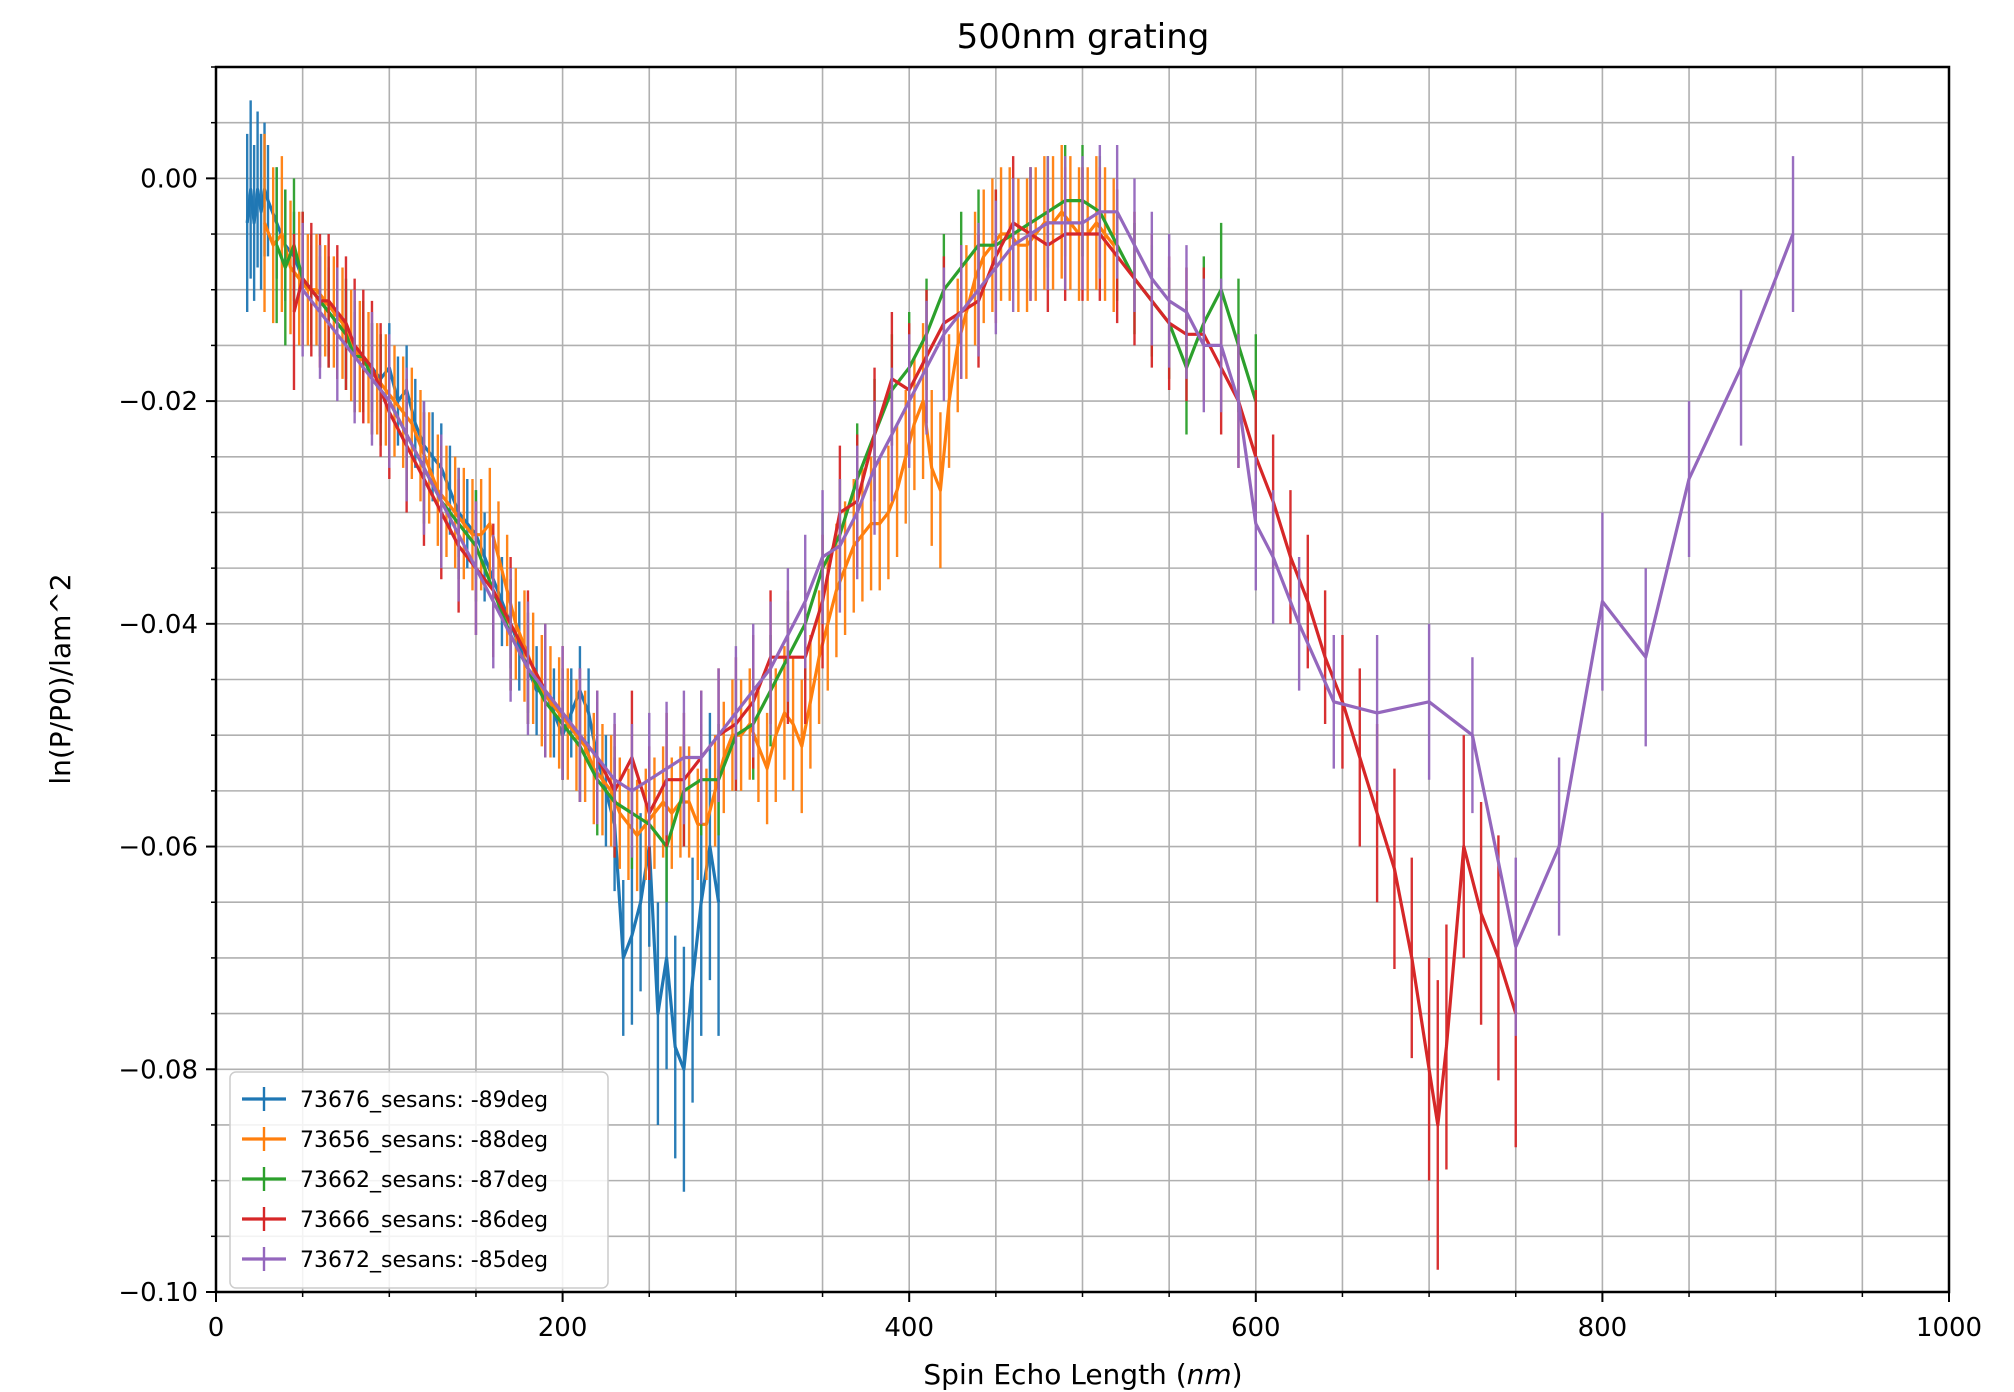 This screenshot has width=2014, height=1392. I want to click on y-tick-label: −0.08, so click(158, 1070).